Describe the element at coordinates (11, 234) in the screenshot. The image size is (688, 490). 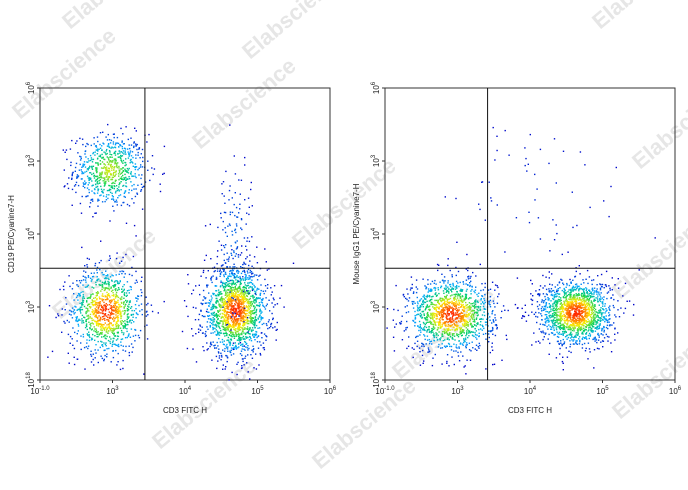
I see `y-axis-label: CD19 PE/Cyanine7-H` at that location.